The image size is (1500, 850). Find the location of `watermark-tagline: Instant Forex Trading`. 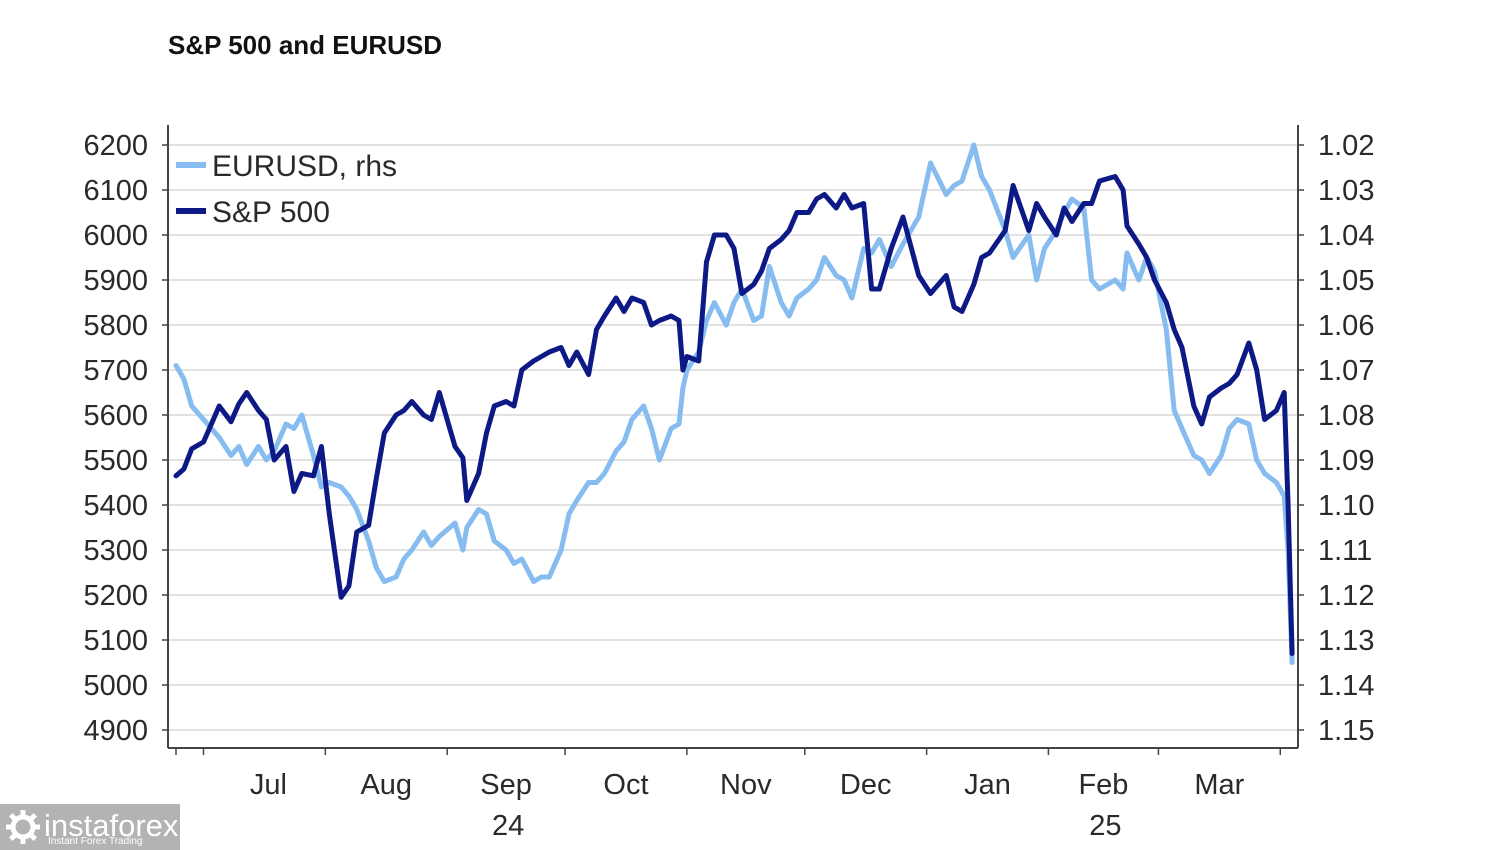

watermark-tagline: Instant Forex Trading is located at coordinates (95, 841).